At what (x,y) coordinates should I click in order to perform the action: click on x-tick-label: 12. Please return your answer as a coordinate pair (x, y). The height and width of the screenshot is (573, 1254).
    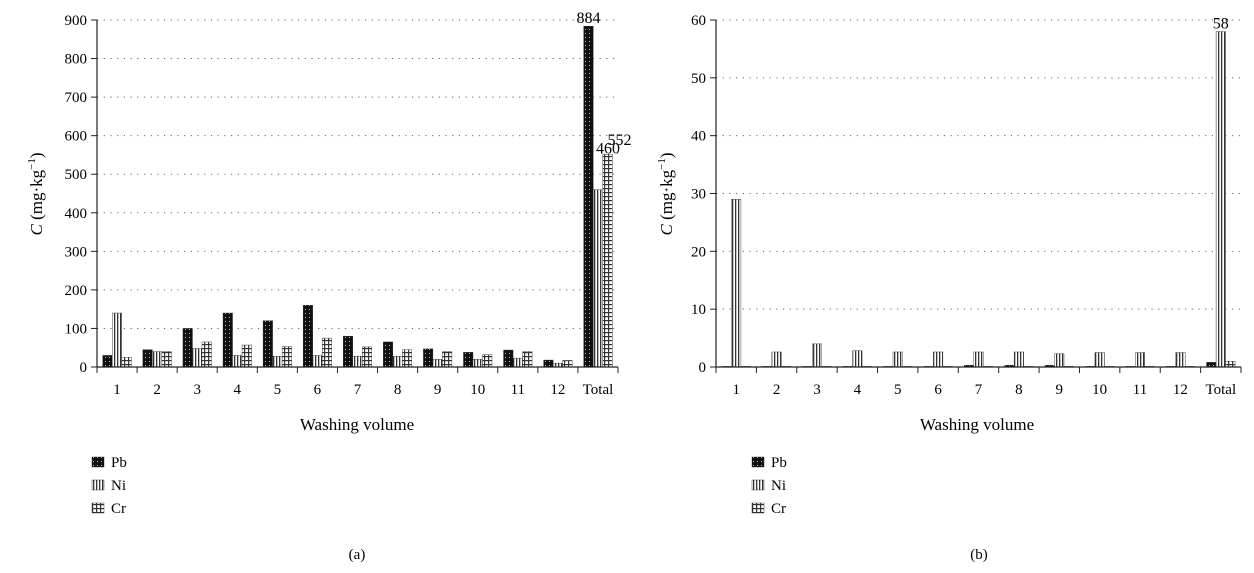
    Looking at the image, I should click on (557, 390).